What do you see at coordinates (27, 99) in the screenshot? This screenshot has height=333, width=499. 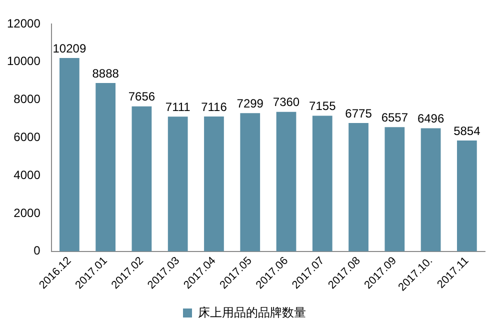 I see `y-tick-label: 8000` at bounding box center [27, 99].